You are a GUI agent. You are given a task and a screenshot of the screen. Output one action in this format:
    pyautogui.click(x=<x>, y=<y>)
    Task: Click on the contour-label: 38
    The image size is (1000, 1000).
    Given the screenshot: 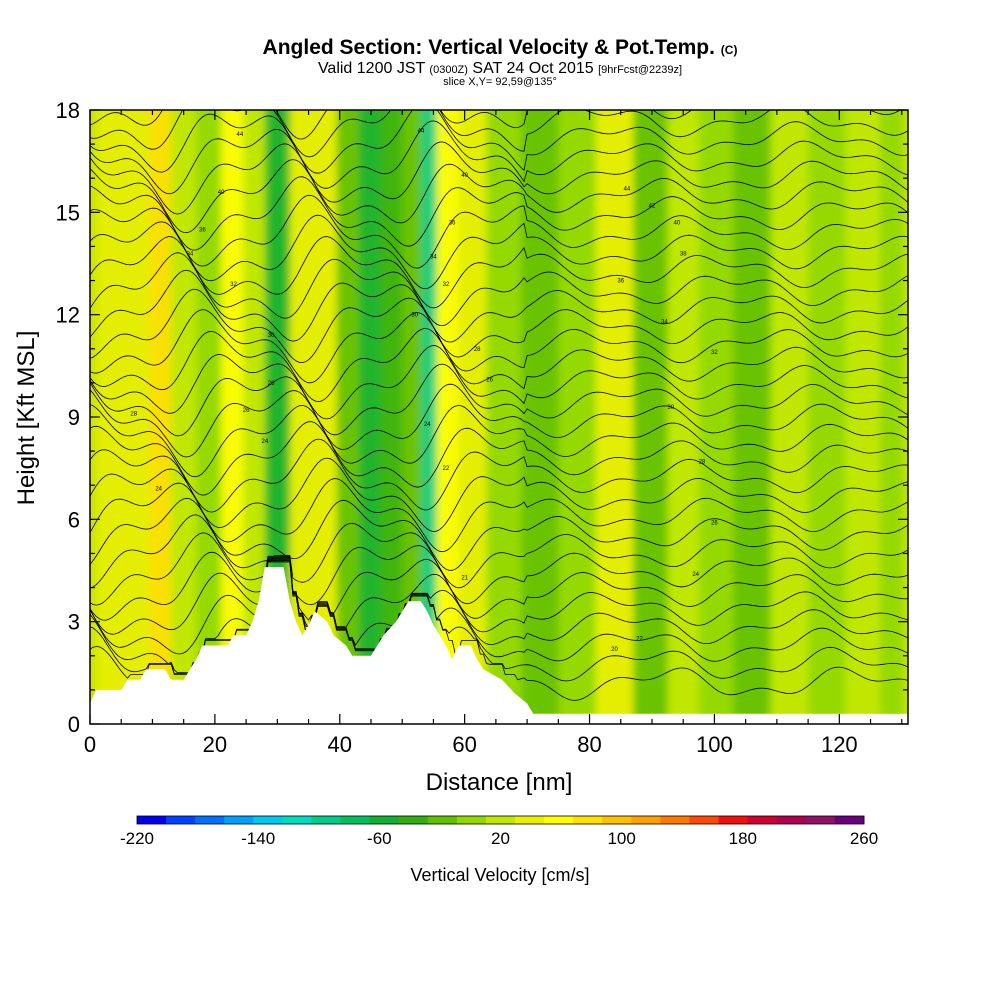 What is the action you would take?
    pyautogui.click(x=683, y=254)
    